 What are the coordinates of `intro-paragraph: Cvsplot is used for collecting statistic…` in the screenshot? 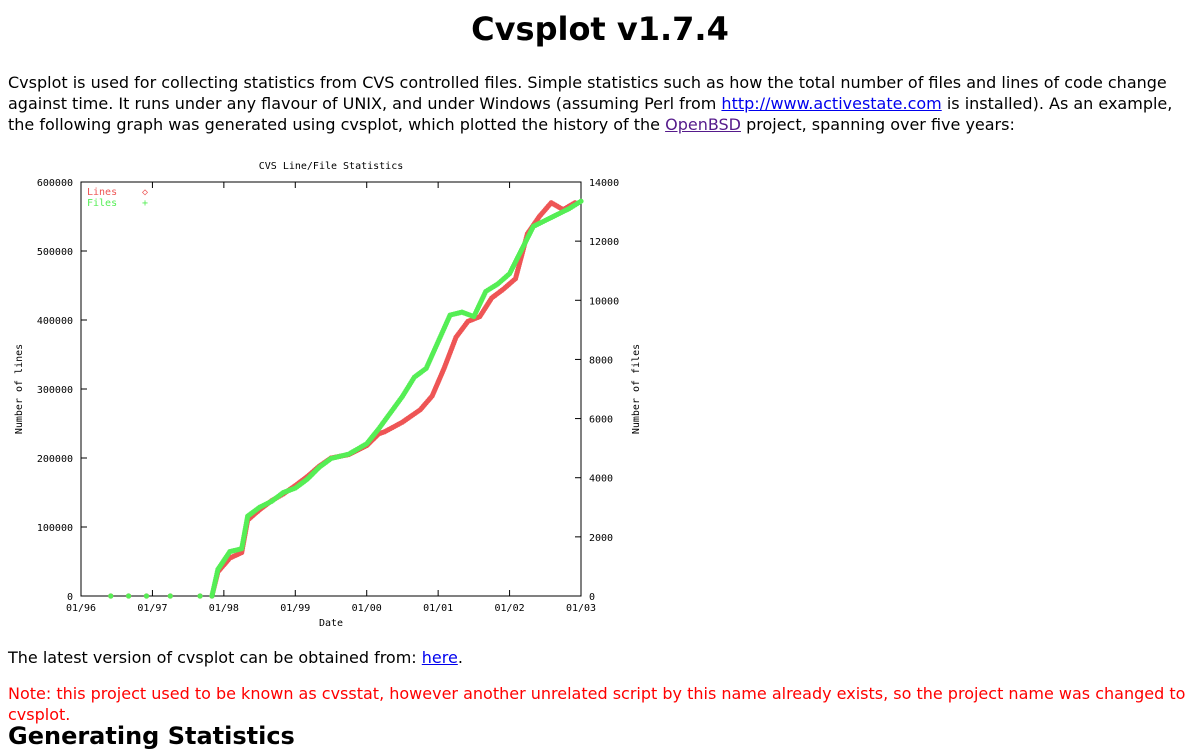 It's located at (598, 103).